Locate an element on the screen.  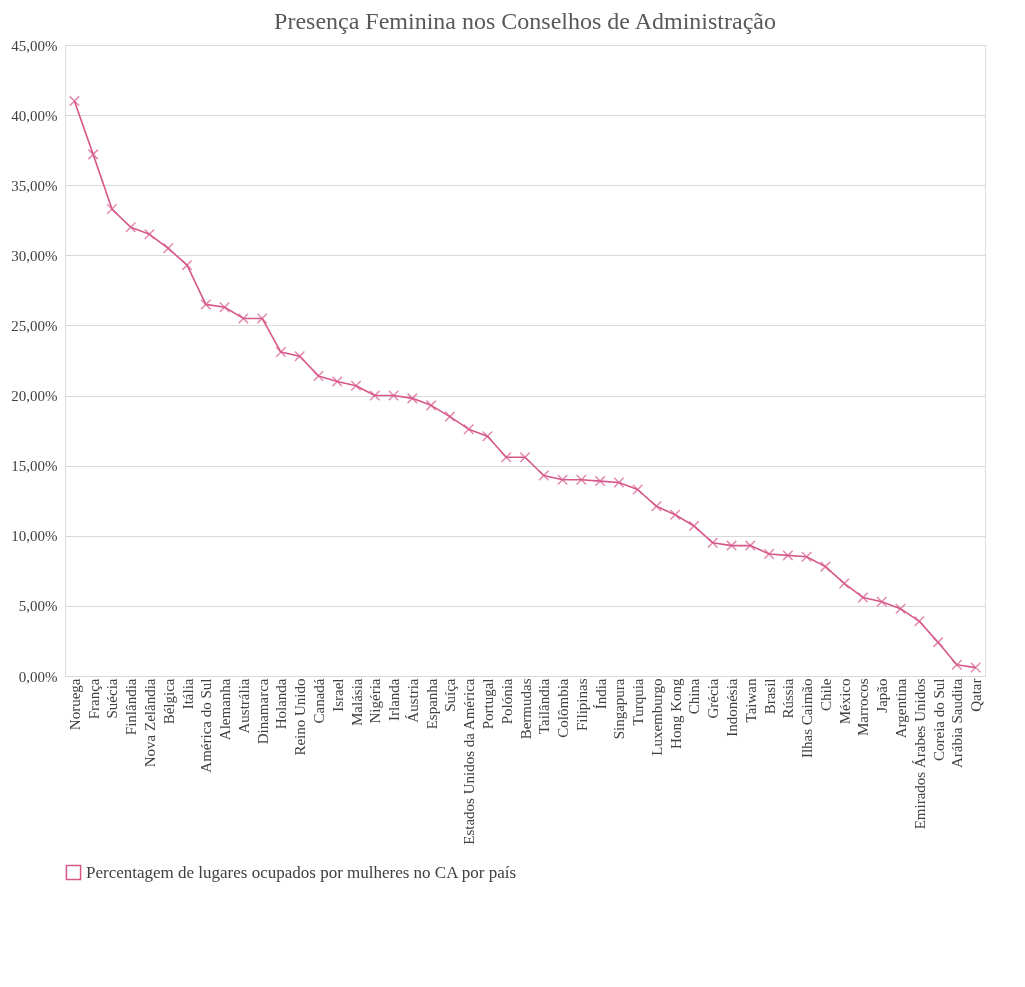
x-tick-label: Argentina is located at coordinates (901, 708).